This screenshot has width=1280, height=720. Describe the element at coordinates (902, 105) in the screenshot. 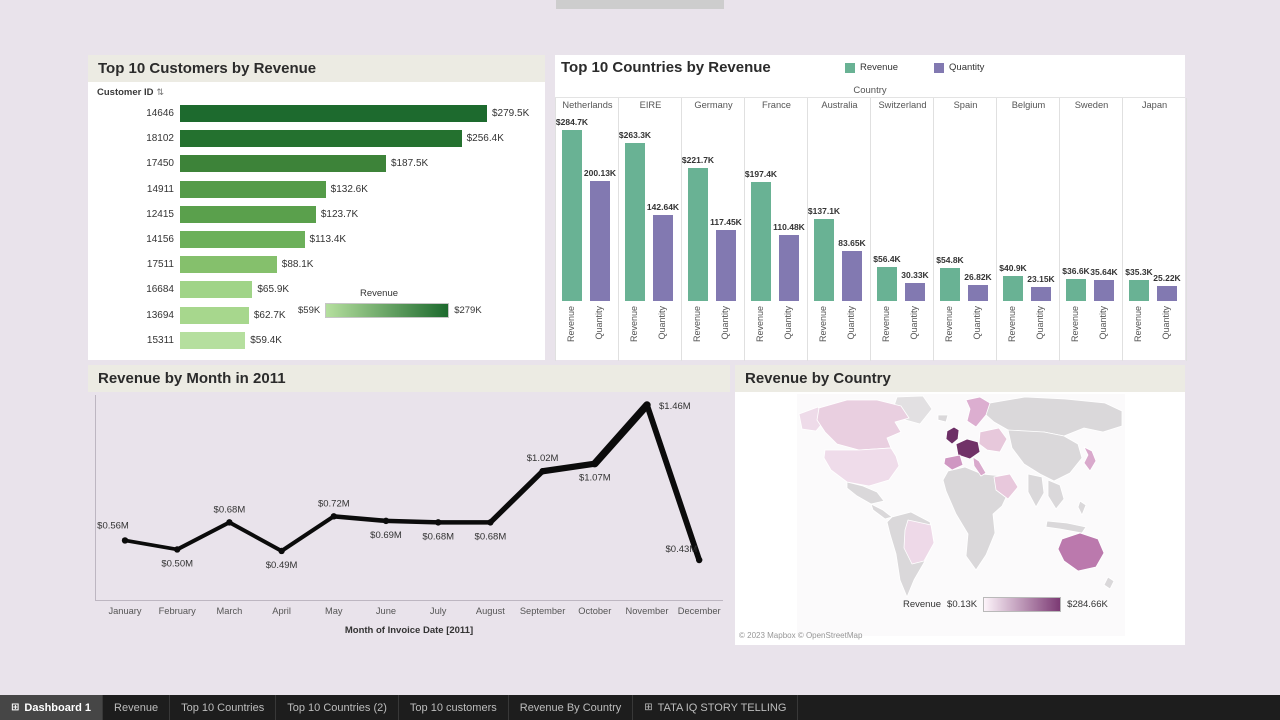

I see `country-label: Switzerland` at that location.